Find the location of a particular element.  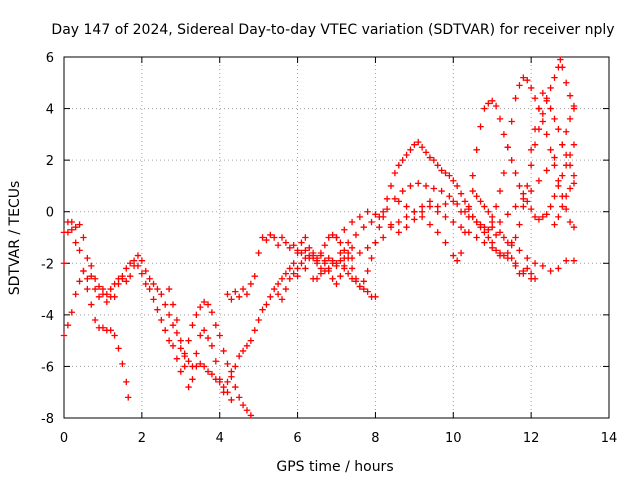

x-tick-label: 0 is located at coordinates (64, 438).